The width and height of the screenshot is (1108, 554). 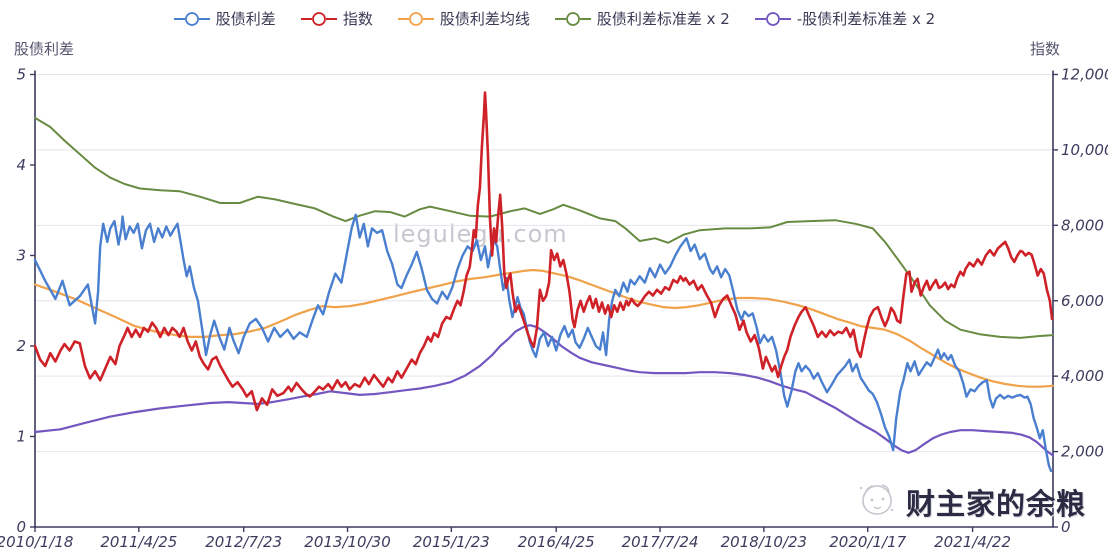 What do you see at coordinates (347, 542) in the screenshot?
I see `x-tick-label: 2013/10/30` at bounding box center [347, 542].